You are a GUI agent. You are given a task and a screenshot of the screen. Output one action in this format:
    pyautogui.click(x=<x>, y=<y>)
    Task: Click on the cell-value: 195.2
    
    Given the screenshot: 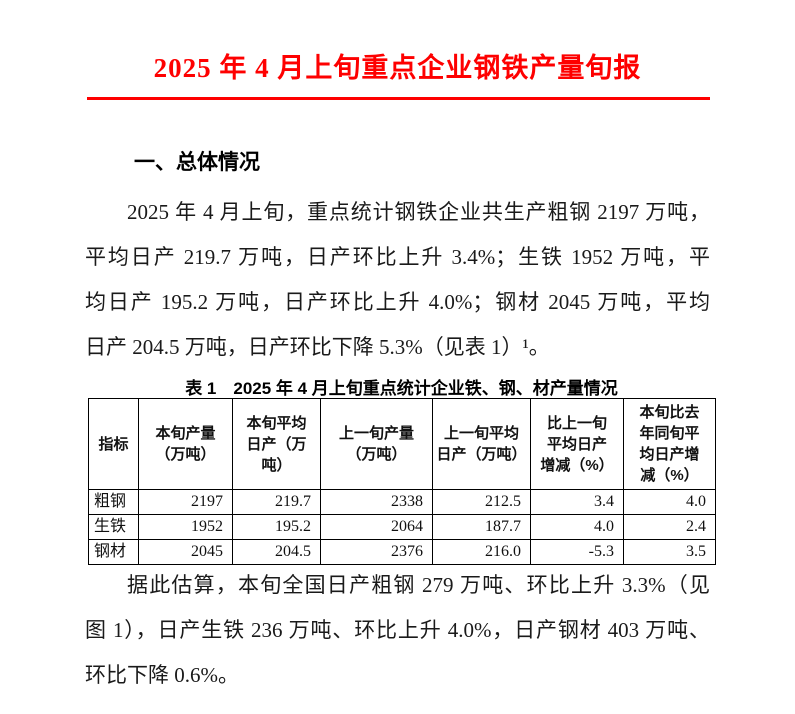 What is the action you would take?
    pyautogui.click(x=276, y=527)
    